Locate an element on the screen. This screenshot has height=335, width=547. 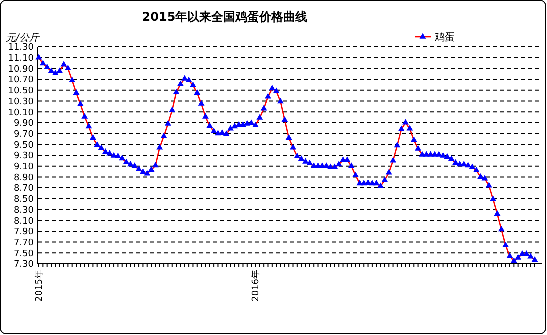
y-tick-label: 7.70 is located at coordinates (24, 243).